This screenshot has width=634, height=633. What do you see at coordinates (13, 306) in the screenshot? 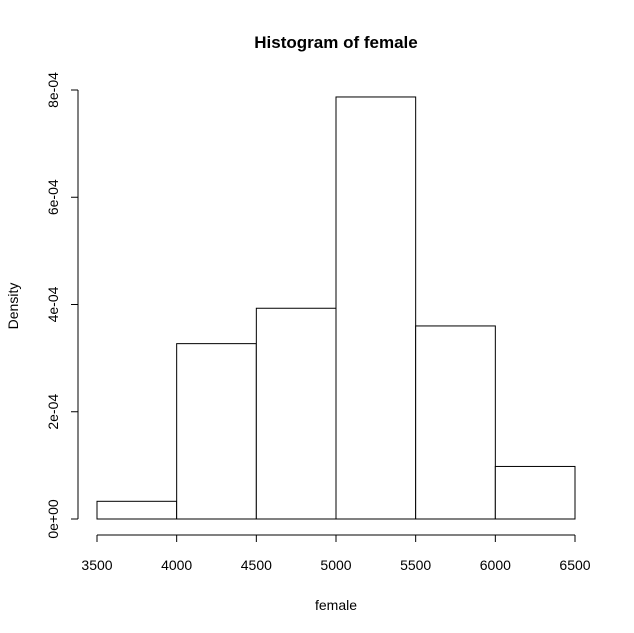
I see `y-axis-label: Density` at bounding box center [13, 306].